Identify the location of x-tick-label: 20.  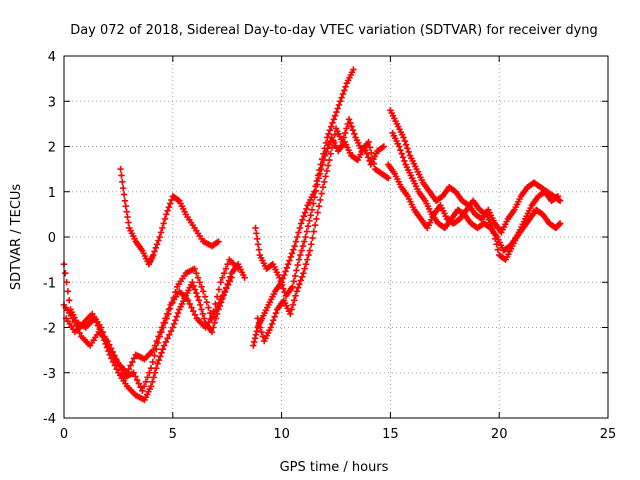
(499, 434).